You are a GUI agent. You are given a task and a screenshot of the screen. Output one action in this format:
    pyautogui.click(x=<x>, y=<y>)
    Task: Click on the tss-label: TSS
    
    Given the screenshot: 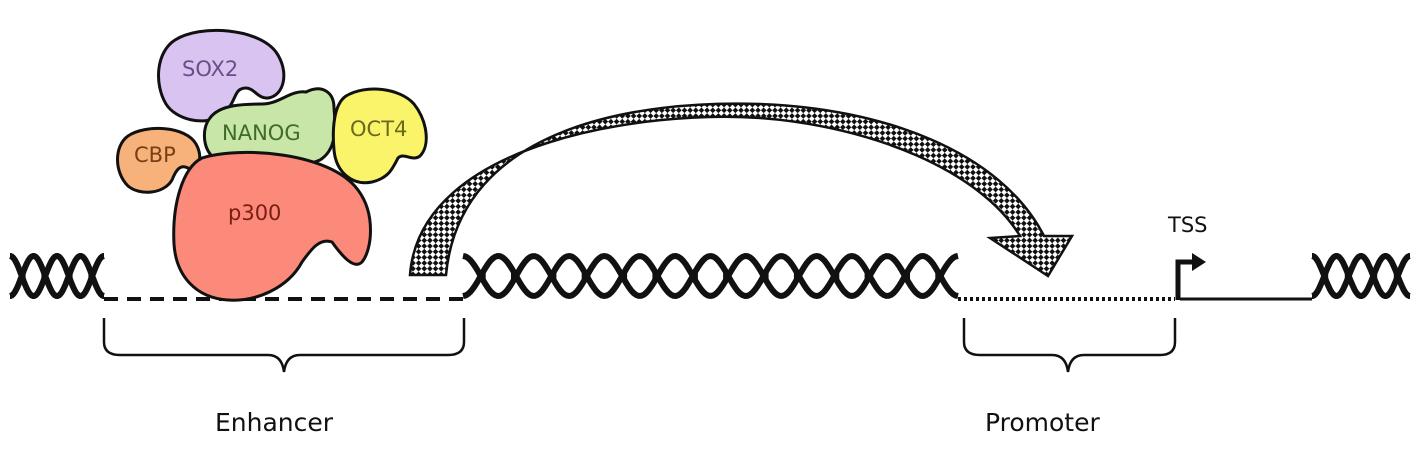 What is the action you would take?
    pyautogui.click(x=1187, y=225)
    